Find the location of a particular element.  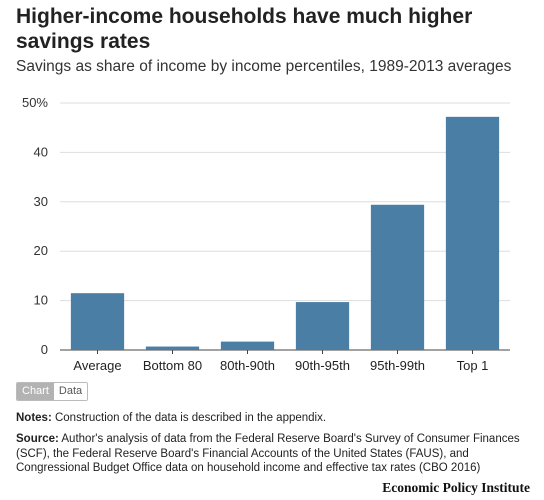

y-tick-label: 20 is located at coordinates (41, 250).